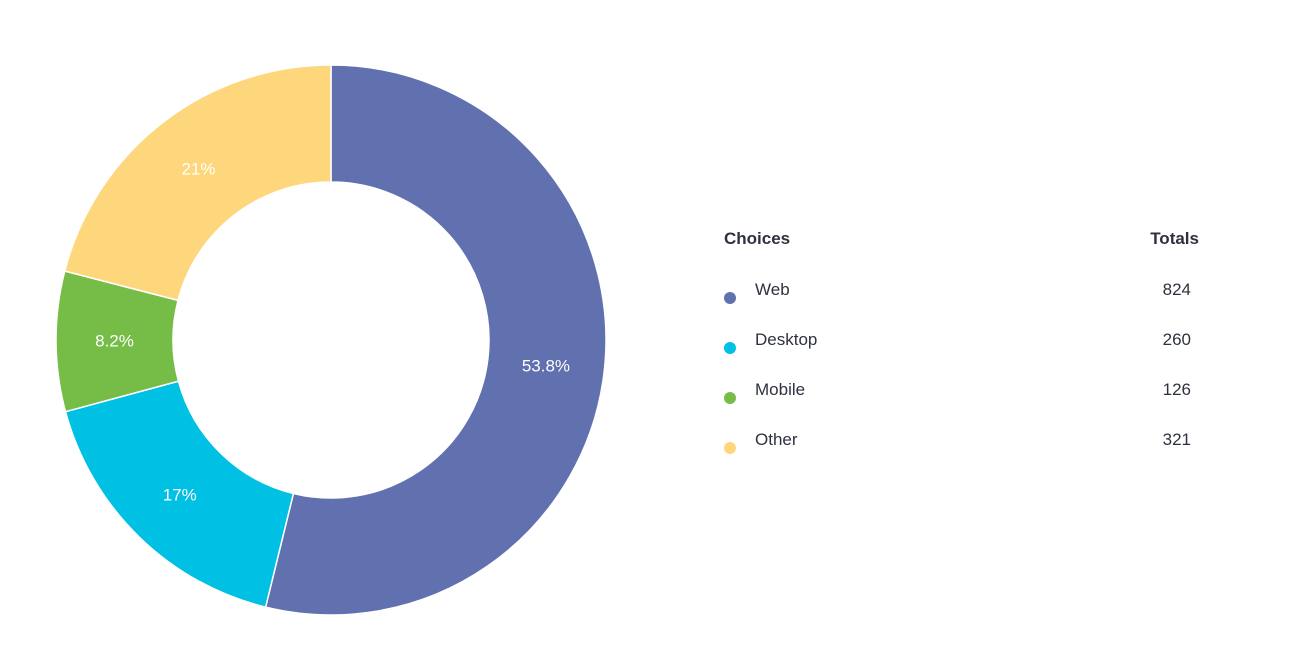  Describe the element at coordinates (1176, 389) in the screenshot. I see `legend-total-mobile: 126` at that location.